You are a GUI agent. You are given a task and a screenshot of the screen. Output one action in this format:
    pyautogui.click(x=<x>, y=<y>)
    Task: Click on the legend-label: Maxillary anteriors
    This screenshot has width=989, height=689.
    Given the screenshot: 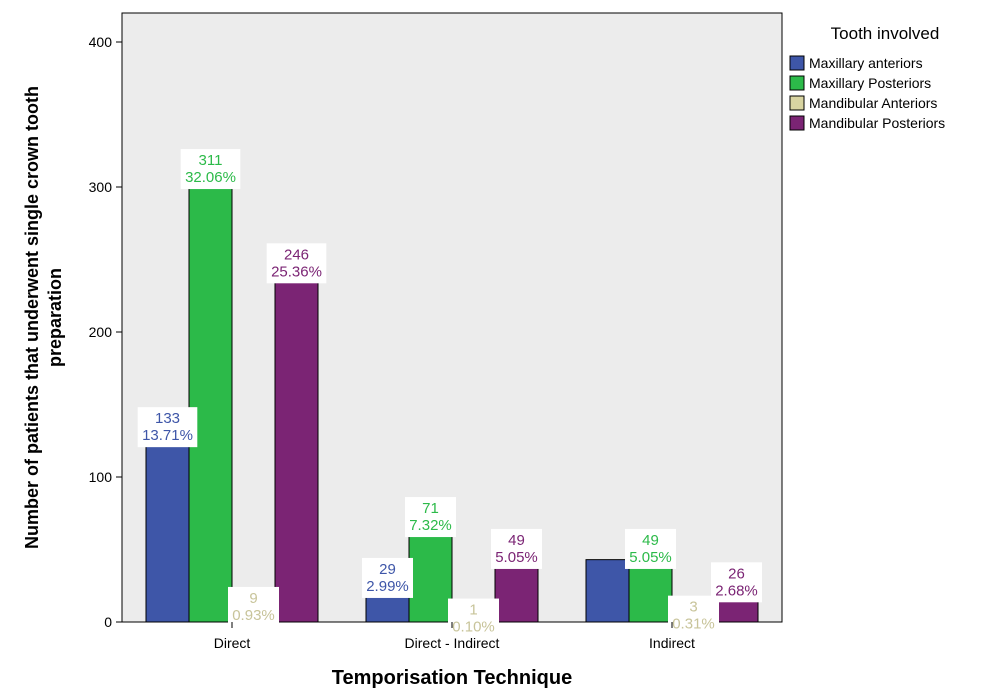 What is the action you would take?
    pyautogui.click(x=866, y=63)
    